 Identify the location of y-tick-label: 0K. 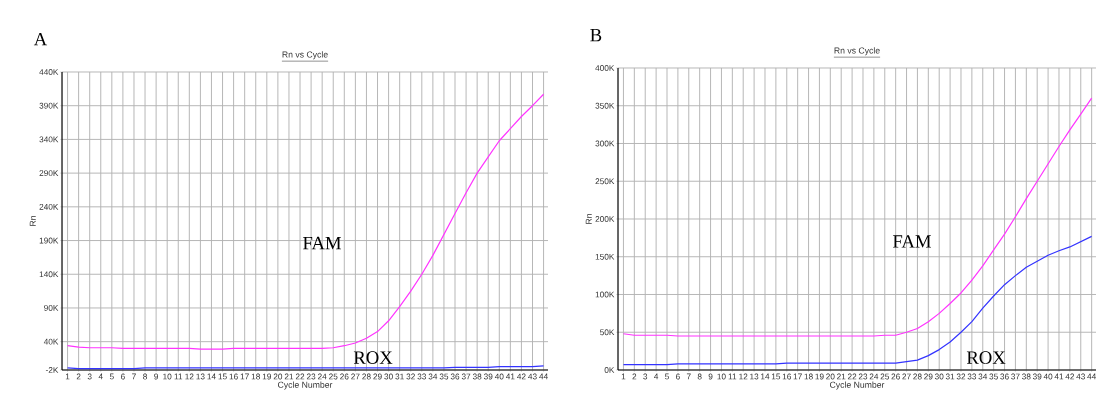
(609, 370).